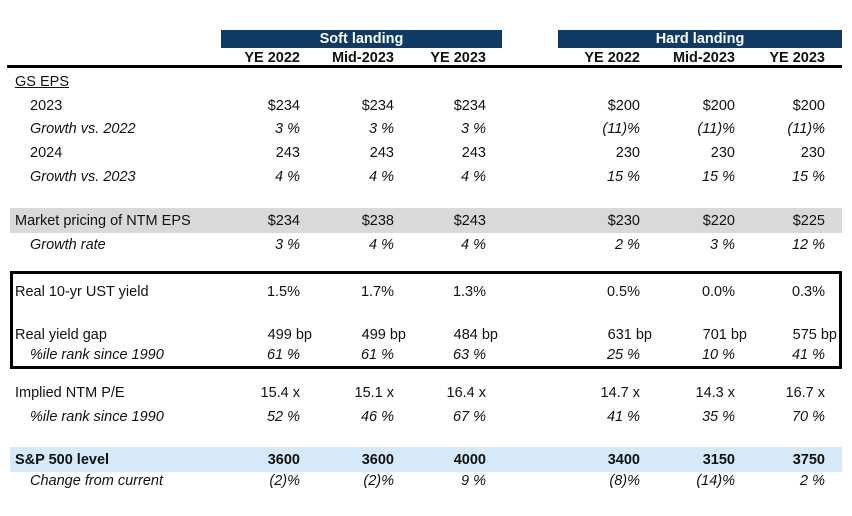  Describe the element at coordinates (808, 292) in the screenshot. I see `cell-value: 0.3%` at that location.